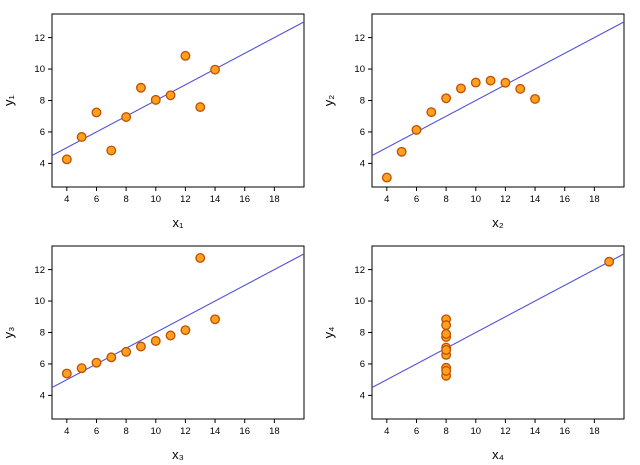  I want to click on x-axis-label: x₃, so click(178, 454).